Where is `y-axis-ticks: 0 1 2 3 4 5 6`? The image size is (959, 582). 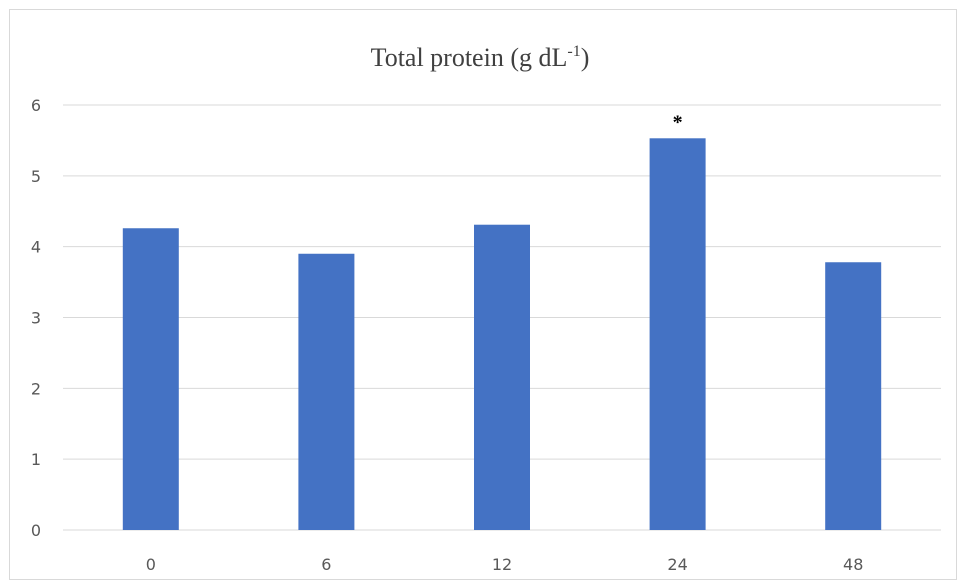
y-axis-ticks: 0 1 2 3 4 5 6 is located at coordinates (36, 318).